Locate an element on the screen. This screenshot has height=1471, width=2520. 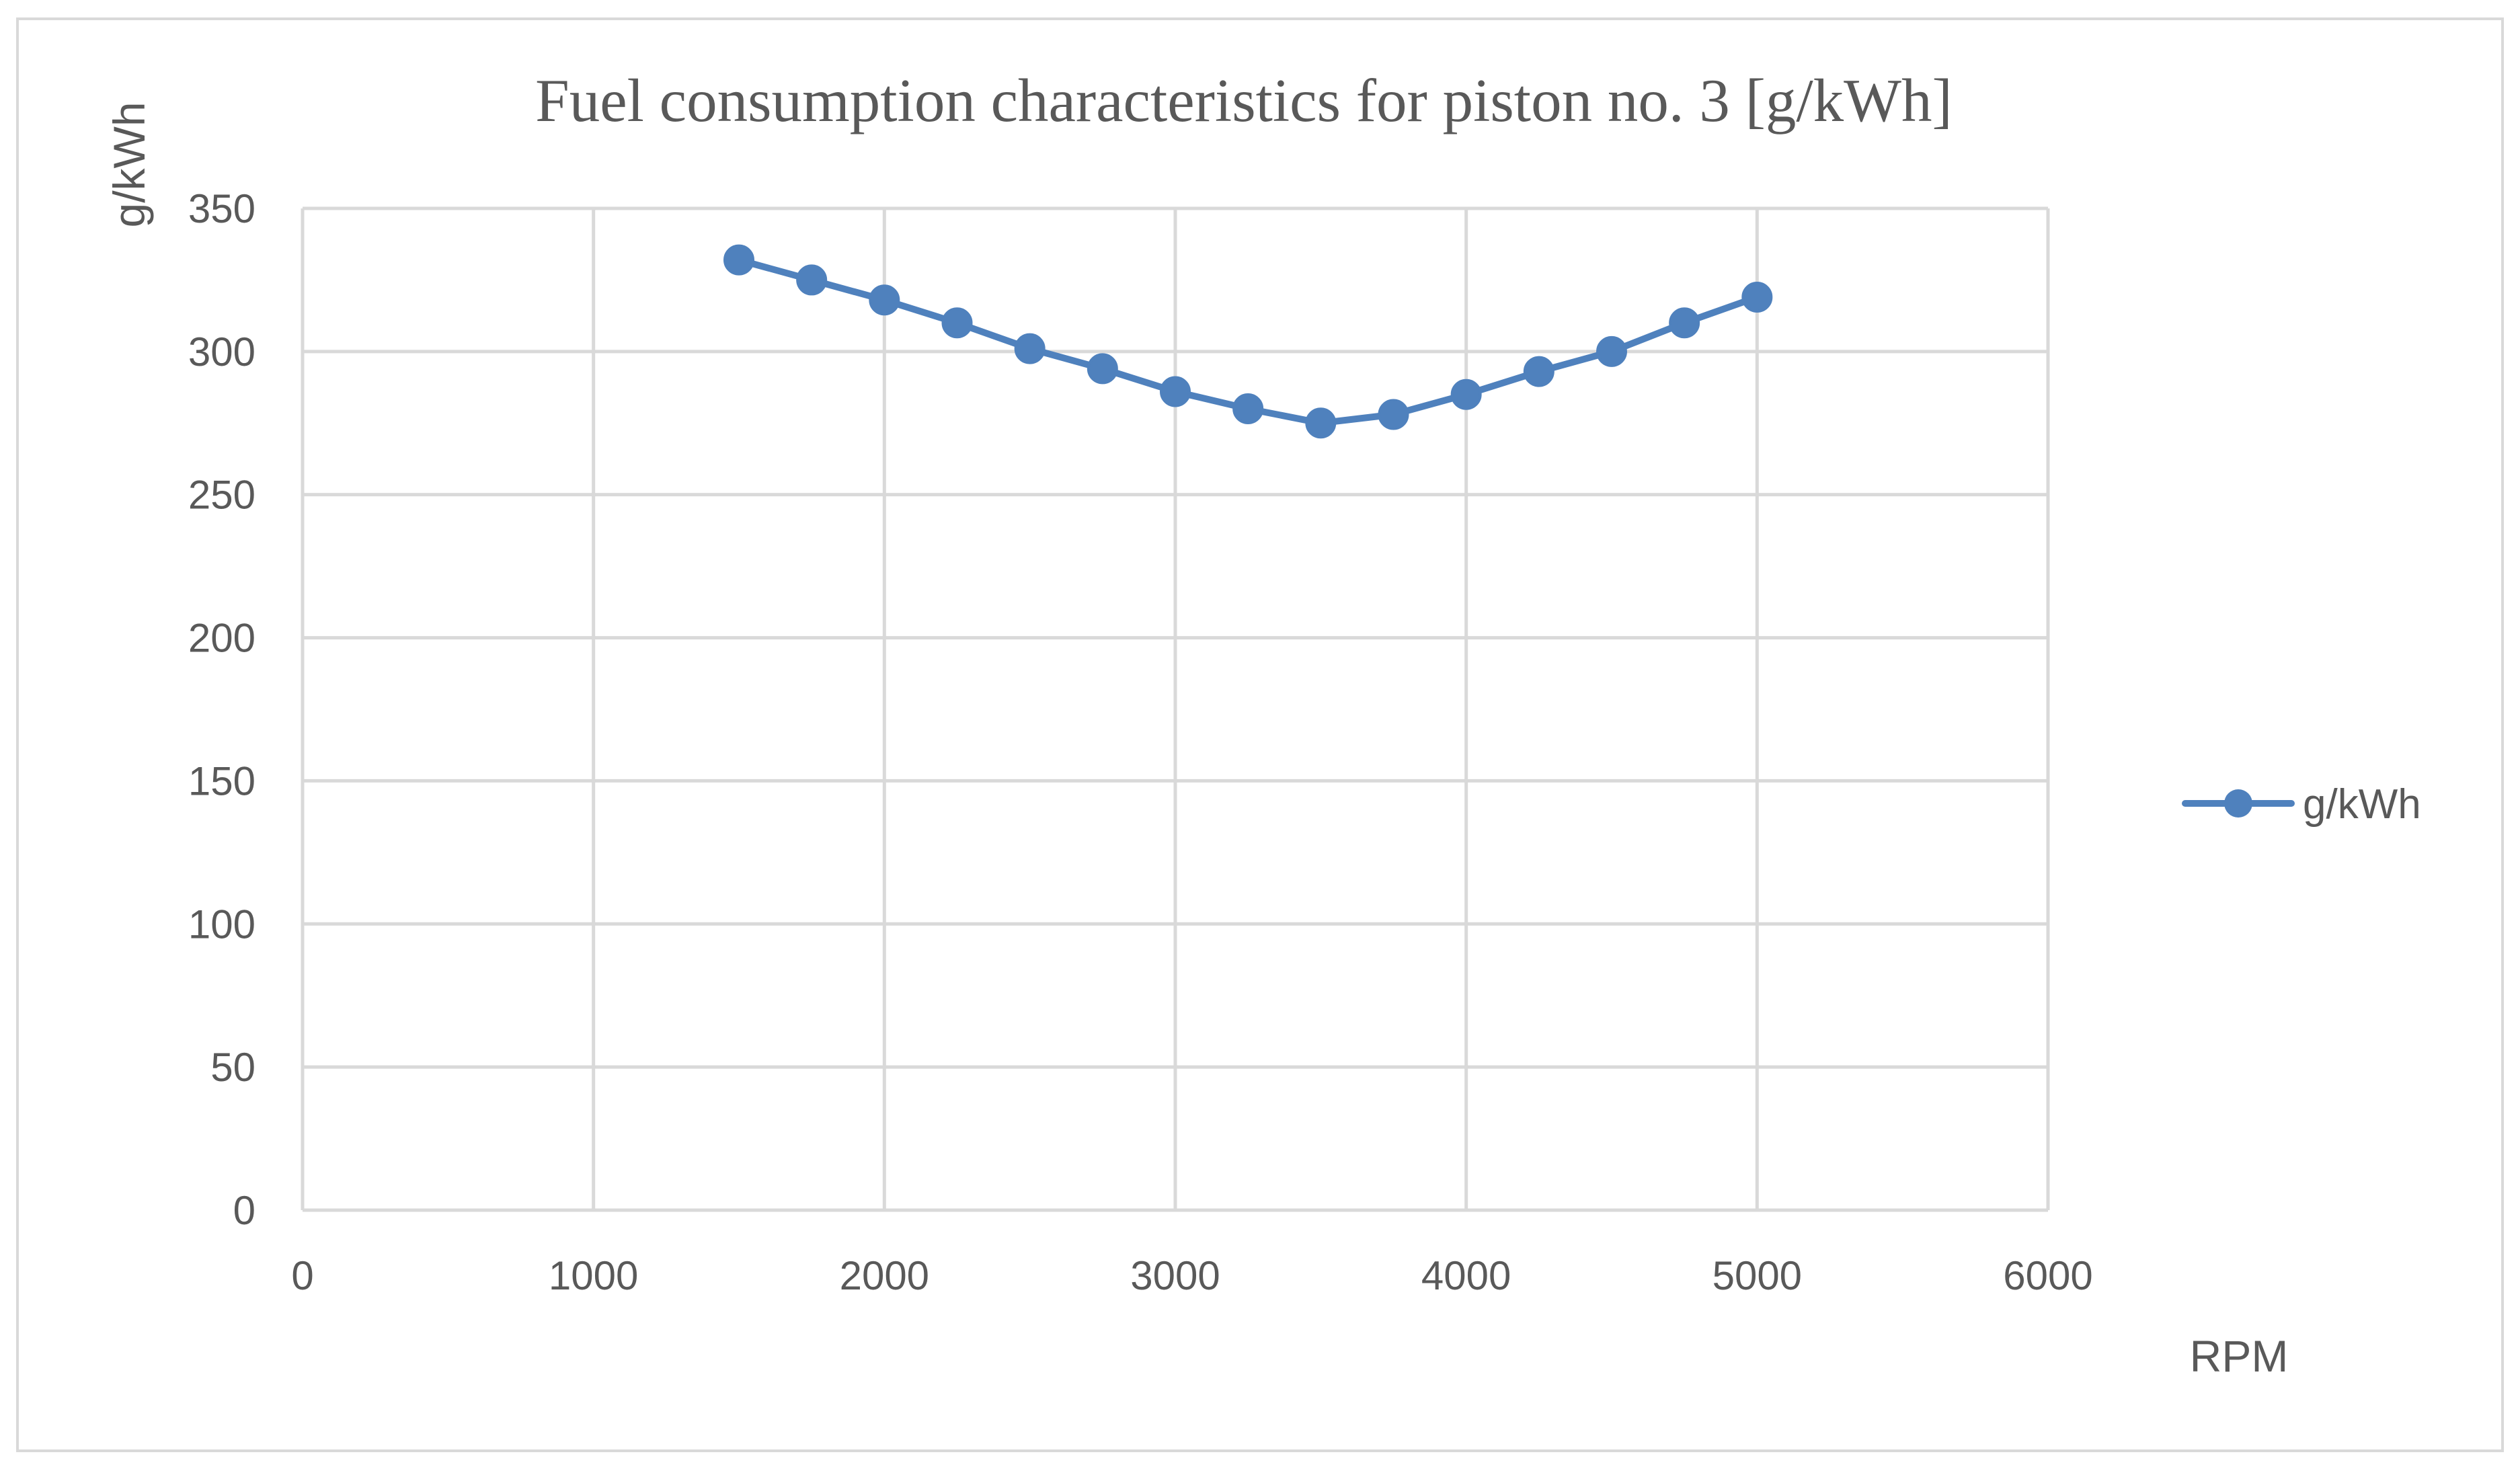
legend-marker is located at coordinates (2238, 803).